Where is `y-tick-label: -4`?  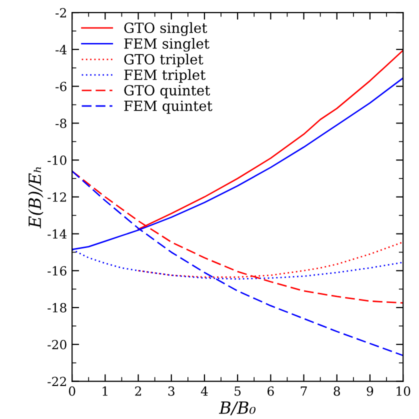
y-tick-label: -4 is located at coordinates (61, 49).